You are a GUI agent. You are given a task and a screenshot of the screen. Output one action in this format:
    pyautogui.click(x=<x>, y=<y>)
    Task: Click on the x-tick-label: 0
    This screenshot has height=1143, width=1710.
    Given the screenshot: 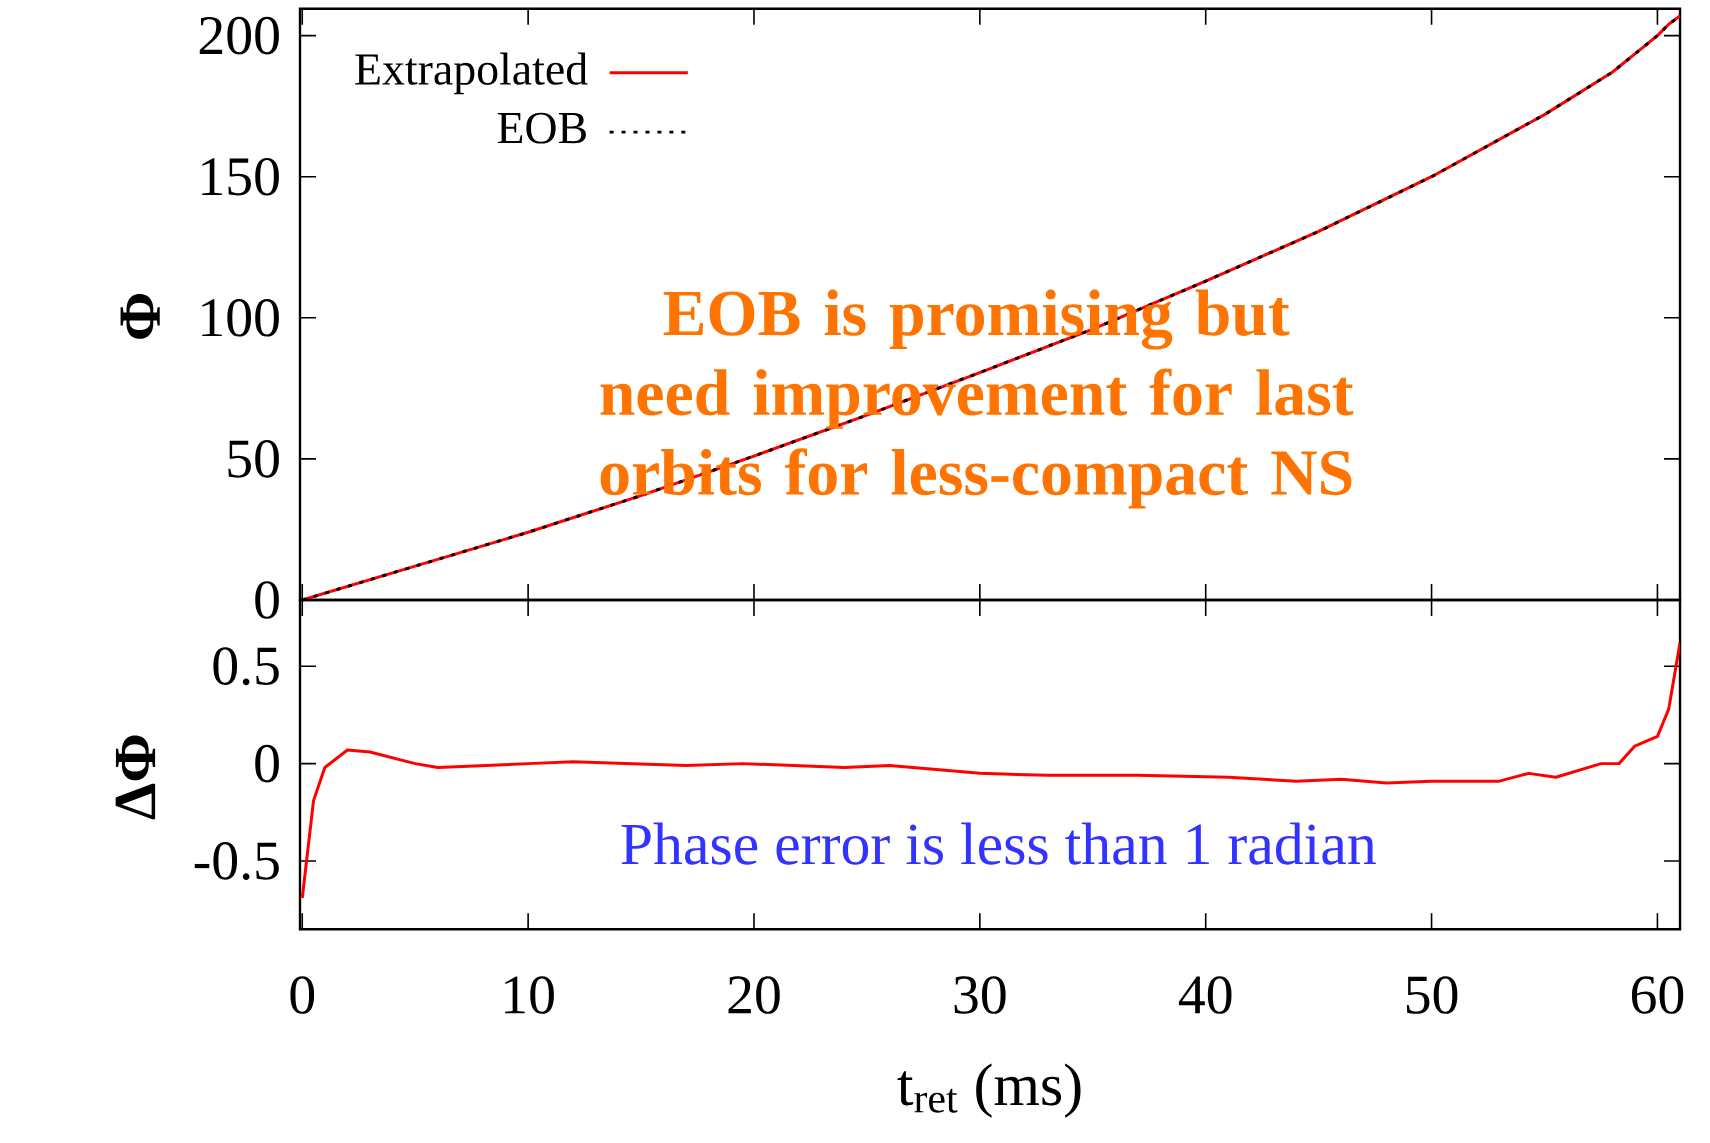 What is the action you would take?
    pyautogui.click(x=302, y=995)
    